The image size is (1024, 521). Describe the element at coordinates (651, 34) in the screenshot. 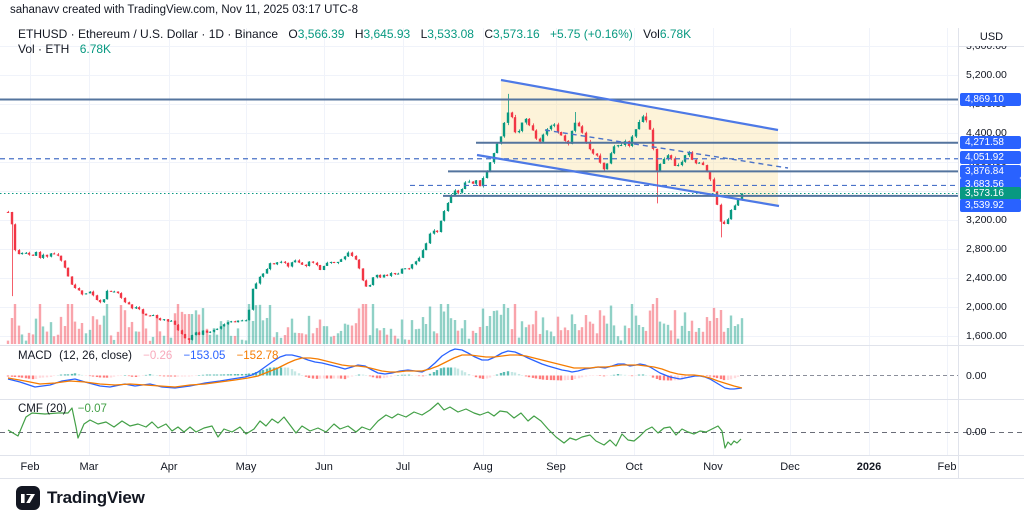

I see `volume-label: Vol` at that location.